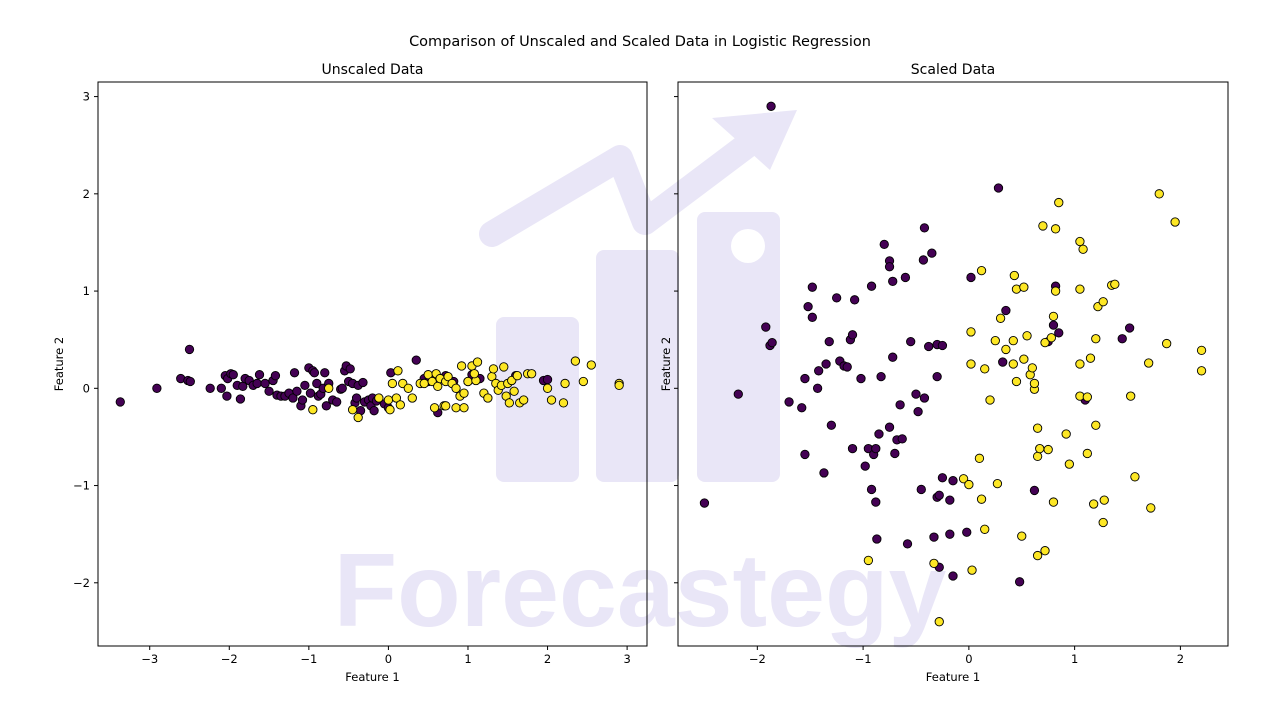 The width and height of the screenshot is (1280, 720). I want to click on subplot-title: Unscaled Data, so click(373, 70).